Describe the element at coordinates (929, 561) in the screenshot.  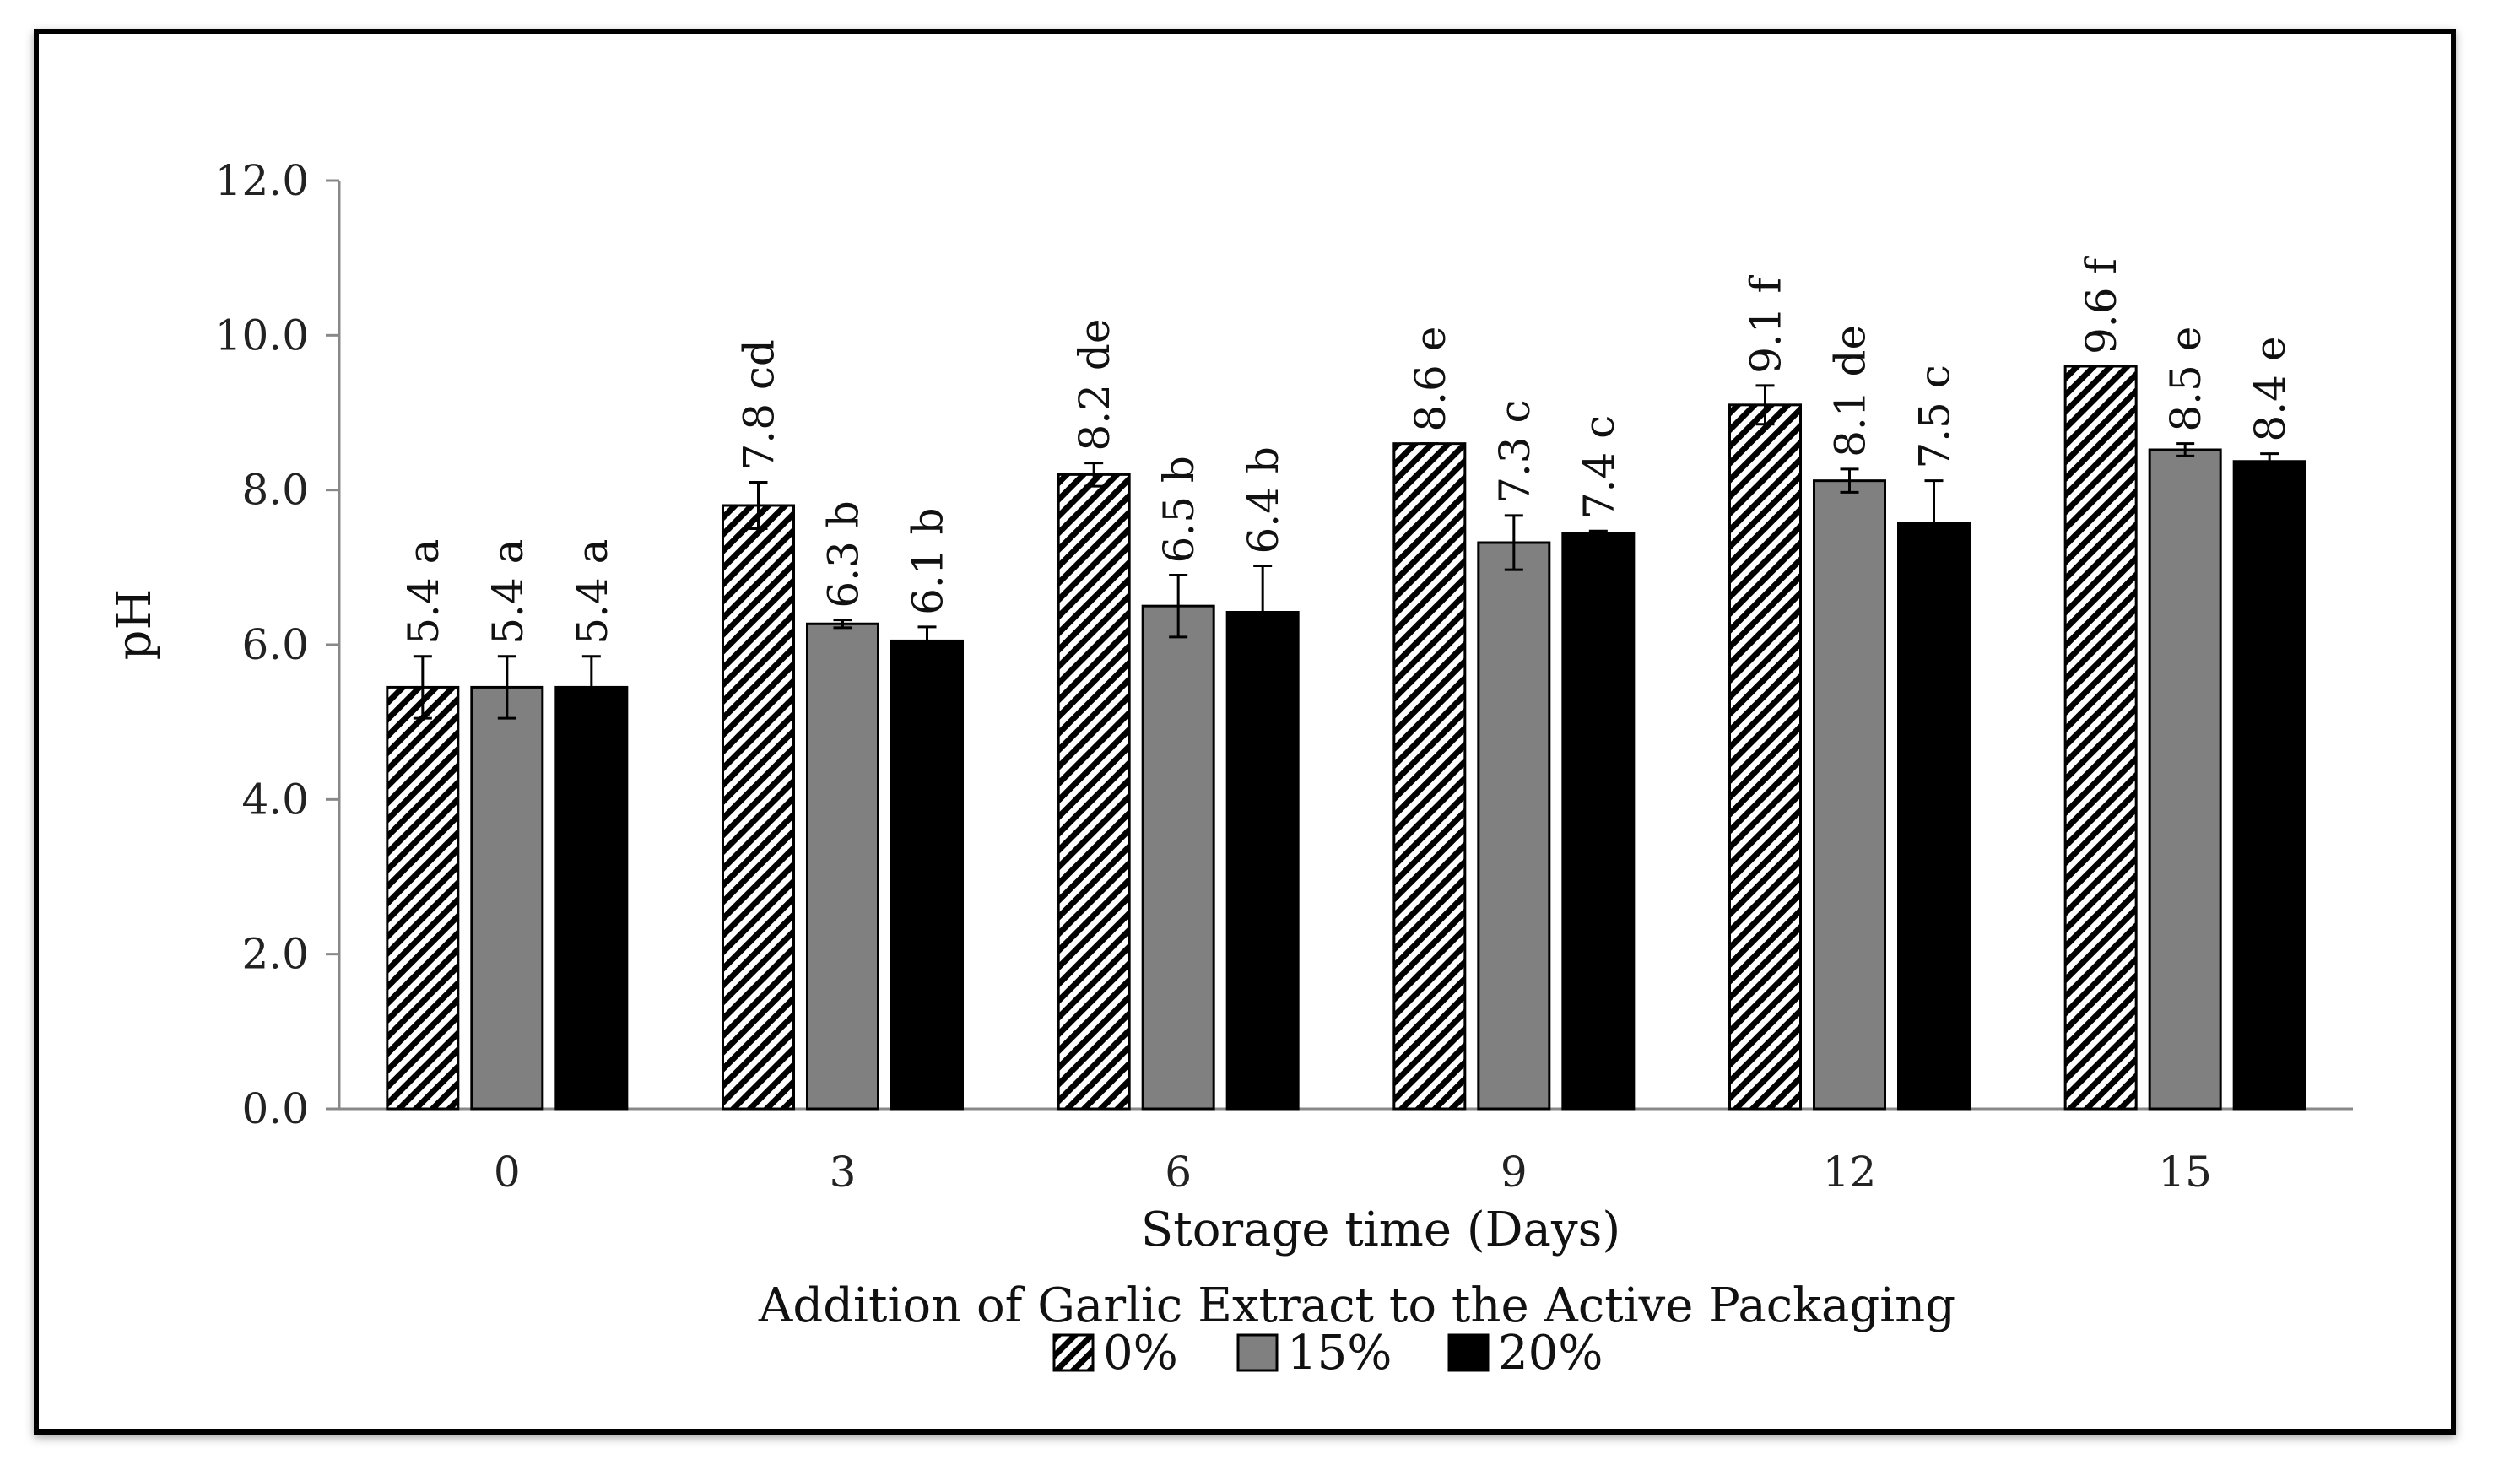
I see `data-label: 6.1 b` at that location.